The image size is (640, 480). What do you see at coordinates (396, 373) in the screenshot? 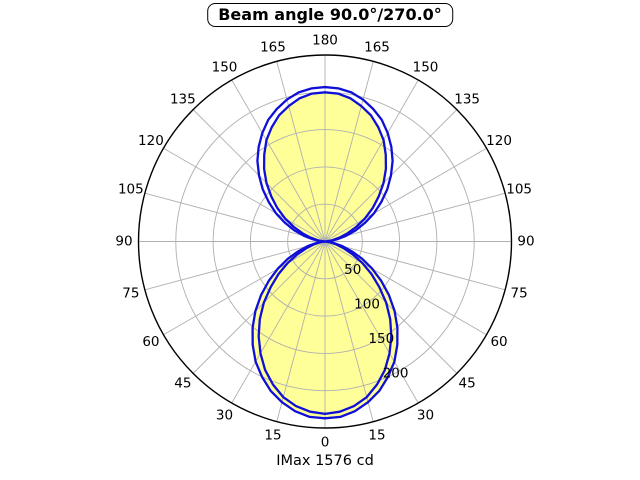
I see `radius-tick-label: 200` at bounding box center [396, 373].